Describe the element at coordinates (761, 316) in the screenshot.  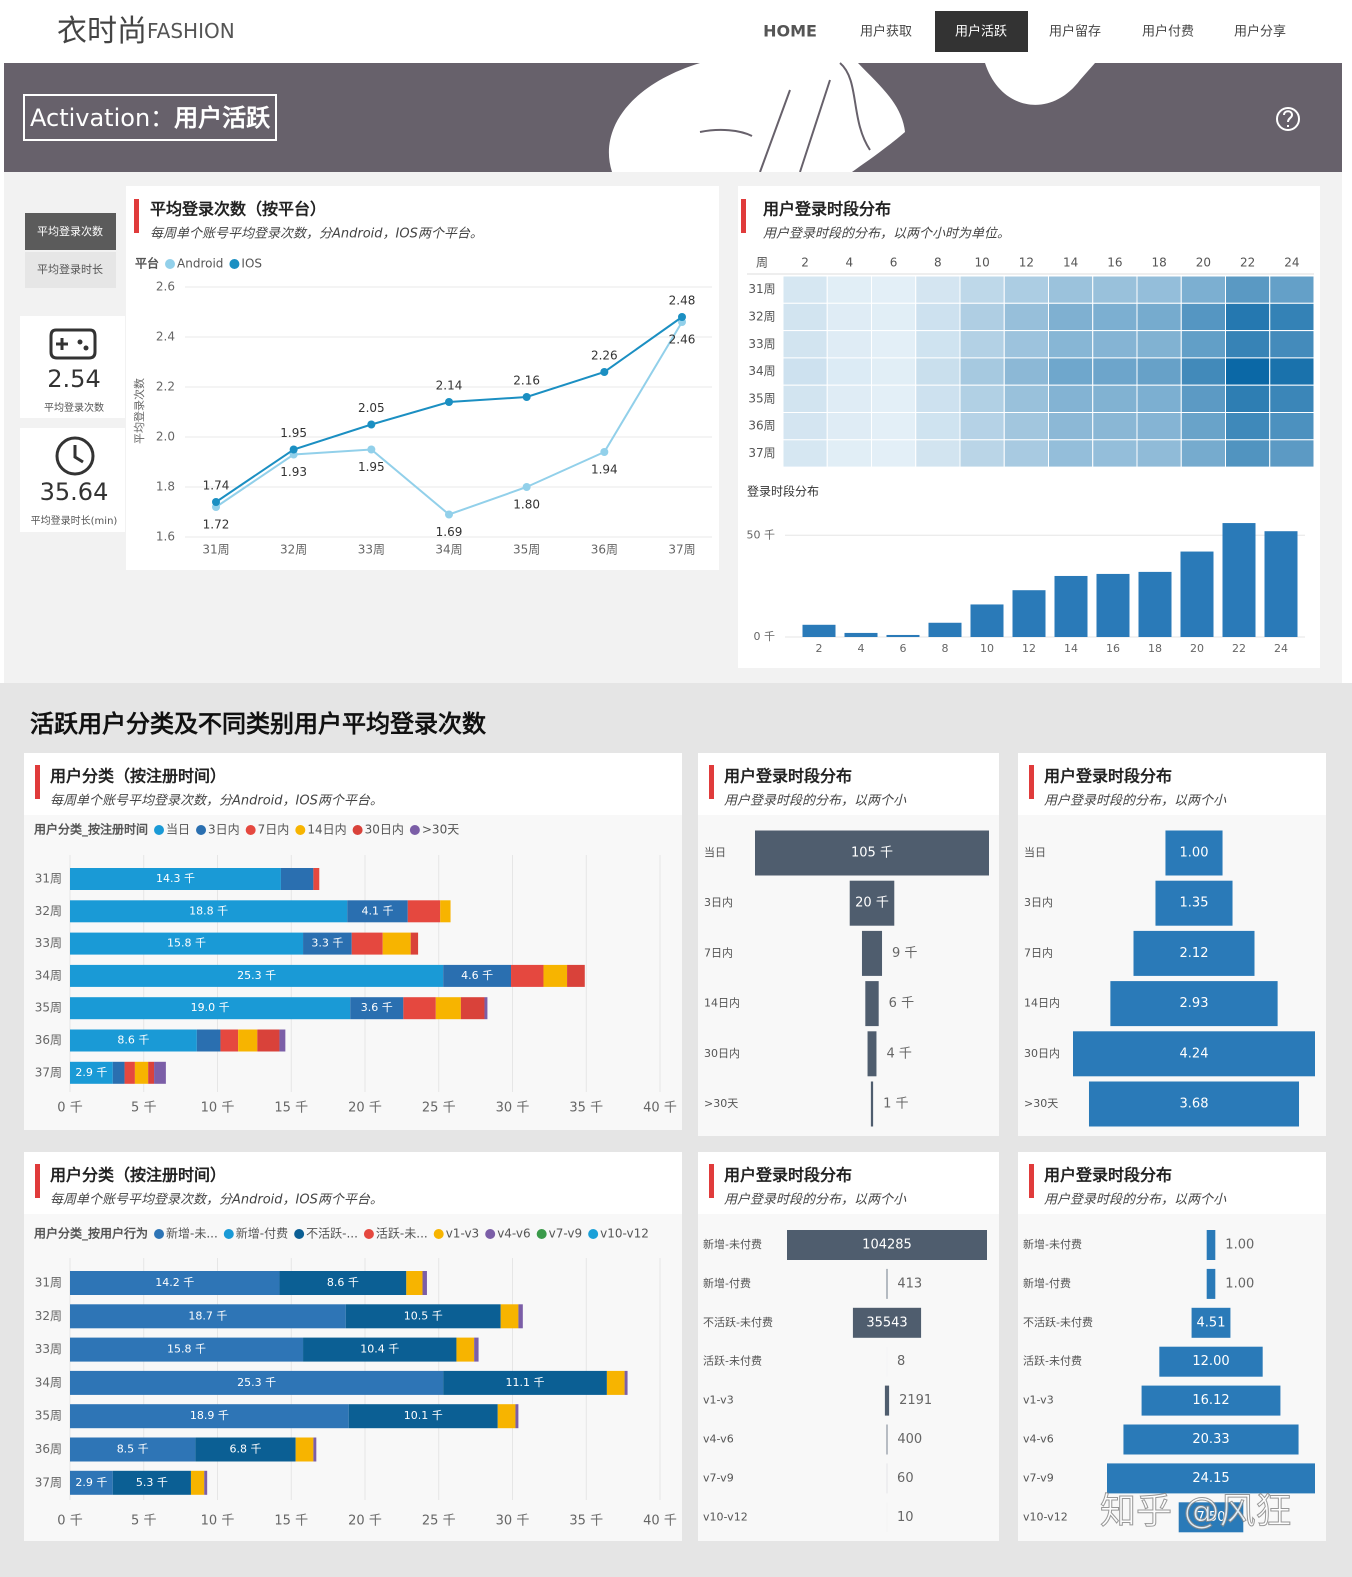
I see `row-label: 32周` at that location.